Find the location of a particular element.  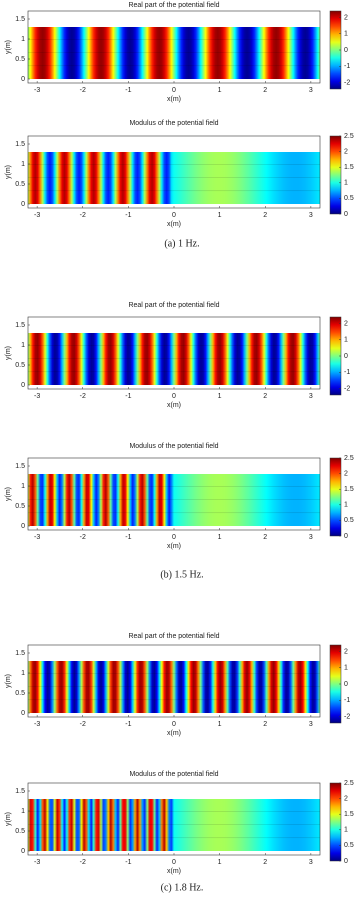

caption: (a) 1 Hz. is located at coordinates (181, 243).